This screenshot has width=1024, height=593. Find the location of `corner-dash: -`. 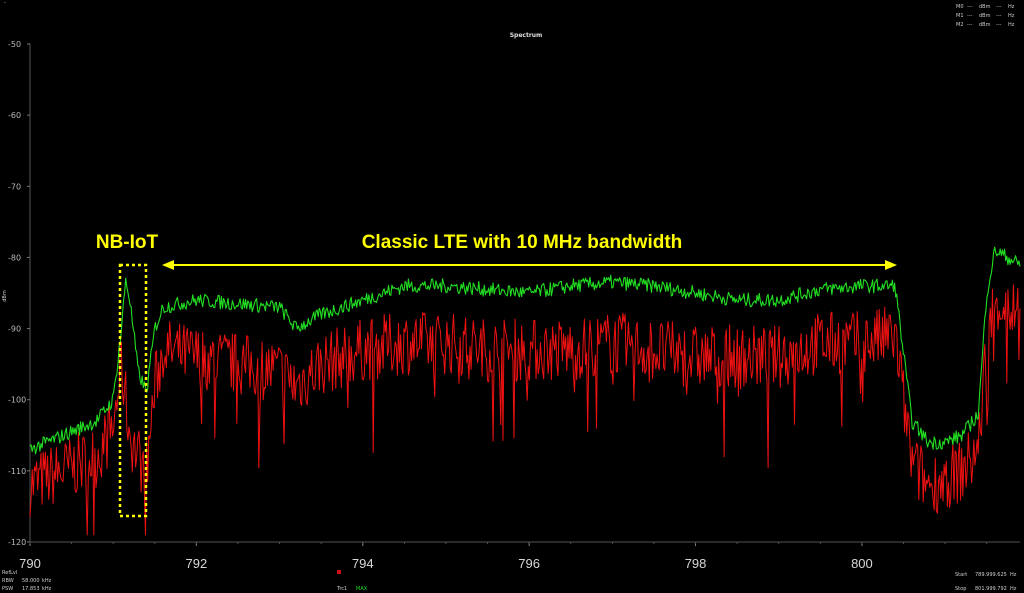

corner-dash: - is located at coordinates (5, 3).